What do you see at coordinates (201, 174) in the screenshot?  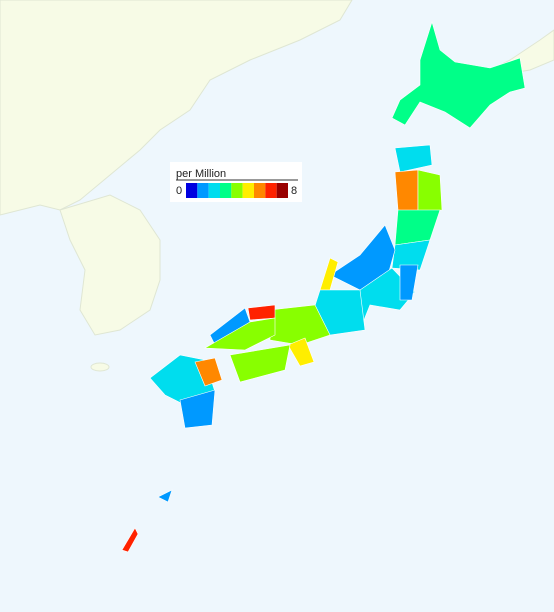 I see `legend-title: per Million` at bounding box center [201, 174].